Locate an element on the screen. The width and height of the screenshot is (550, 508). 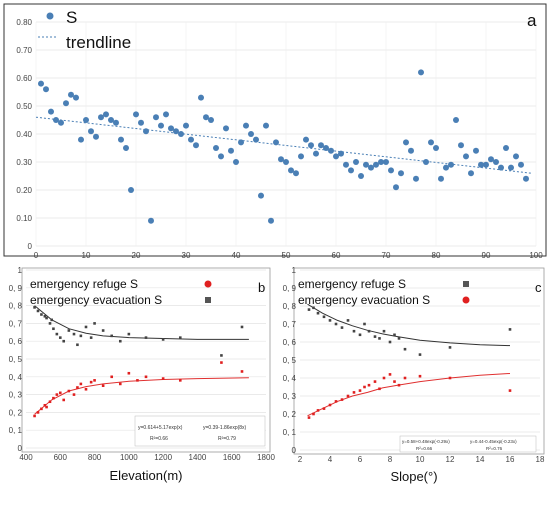
y-tick-label: 0, 2 is located at coordinates (290, 414).